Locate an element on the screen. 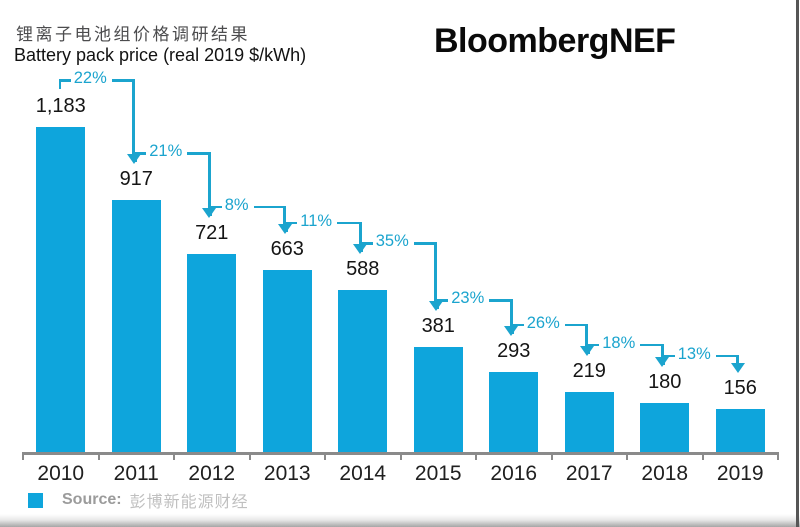  pct-label: 22% is located at coordinates (90, 78).